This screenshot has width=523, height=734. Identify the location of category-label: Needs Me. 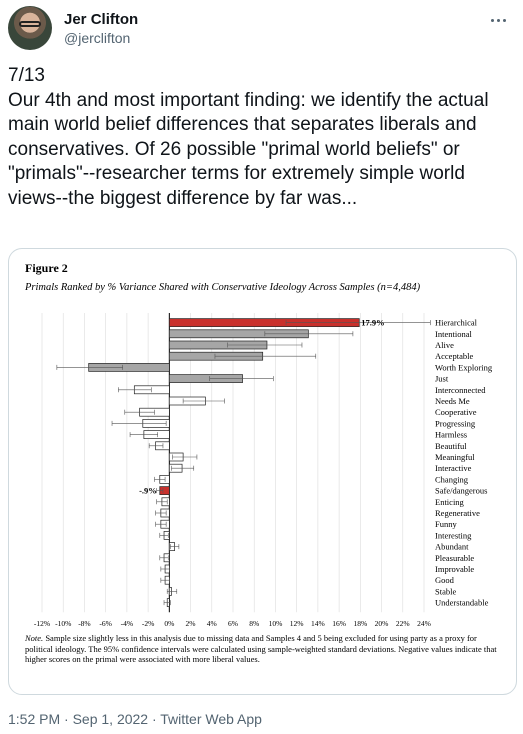
(452, 401).